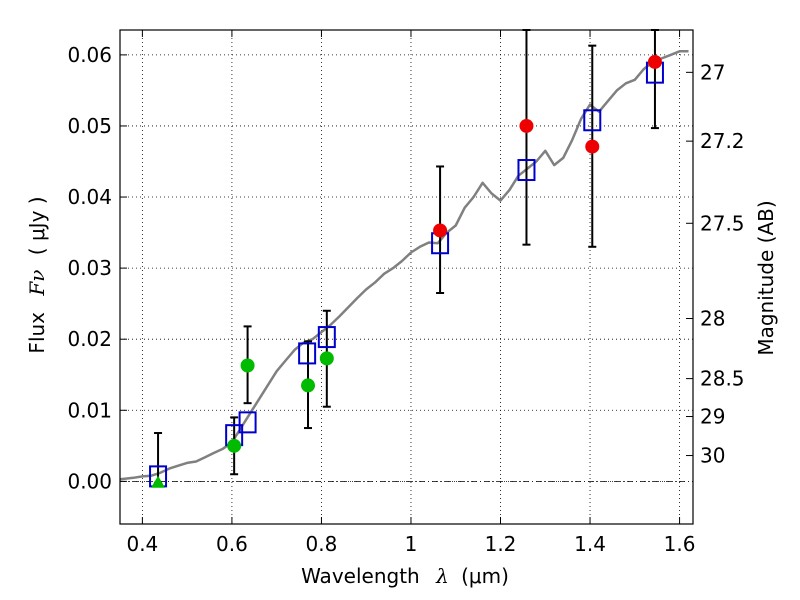 This screenshot has height=600, width=800. I want to click on x-tick-label: 0.6, so click(232, 544).